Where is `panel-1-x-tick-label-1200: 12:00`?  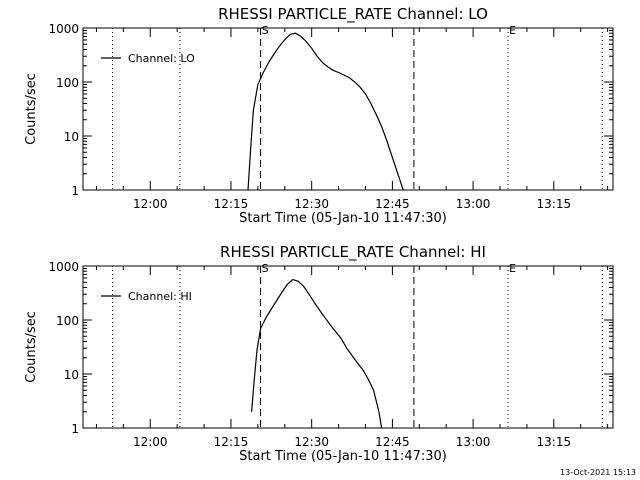
panel-1-x-tick-label-1200: 12:00 is located at coordinates (150, 204).